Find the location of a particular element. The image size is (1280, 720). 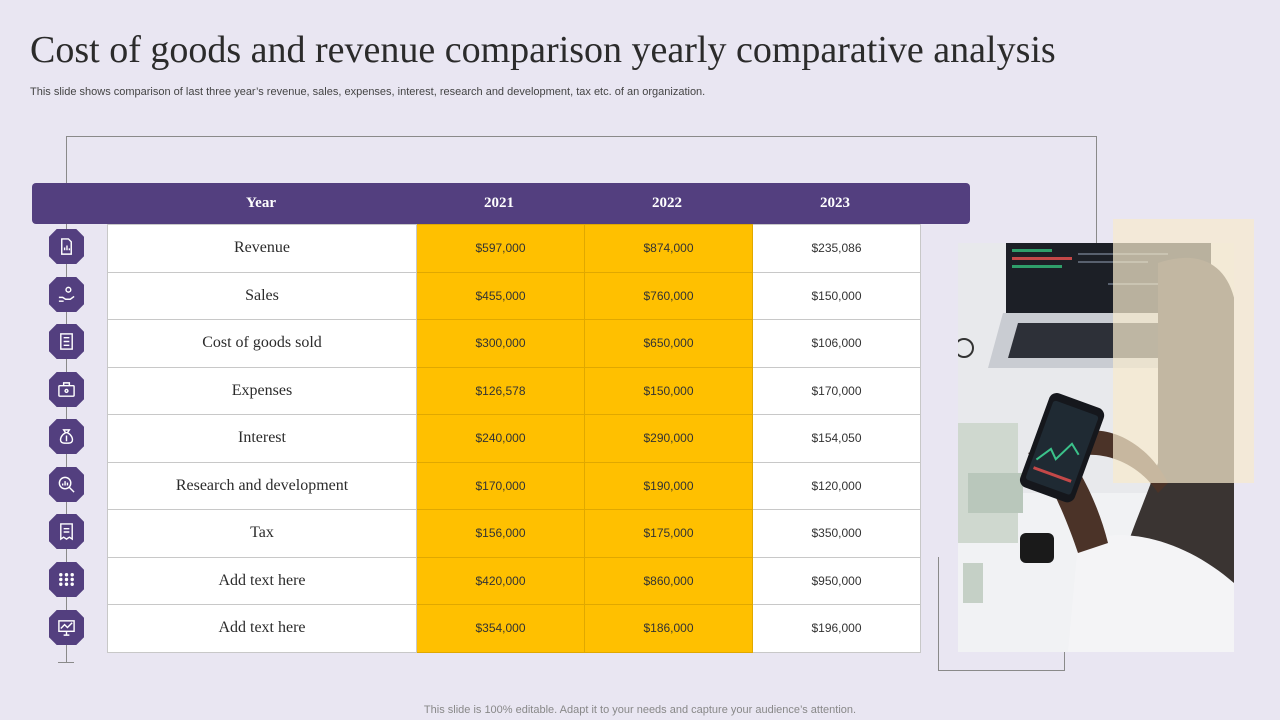

row-label: Revenue is located at coordinates (262, 248).